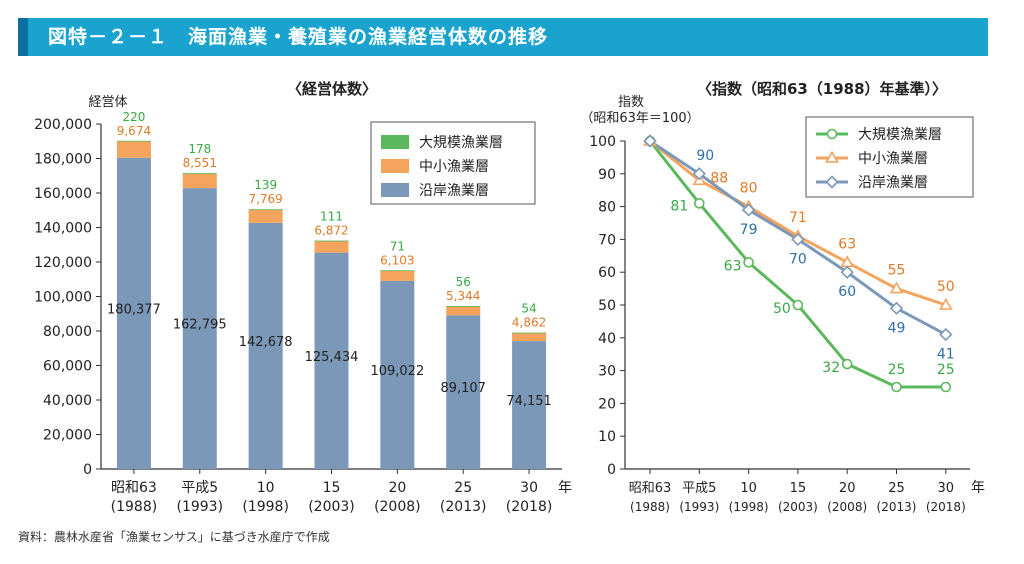 The image size is (1024, 564). Describe the element at coordinates (897, 271) in the screenshot. I see `line-value-label-medium: 55` at that location.